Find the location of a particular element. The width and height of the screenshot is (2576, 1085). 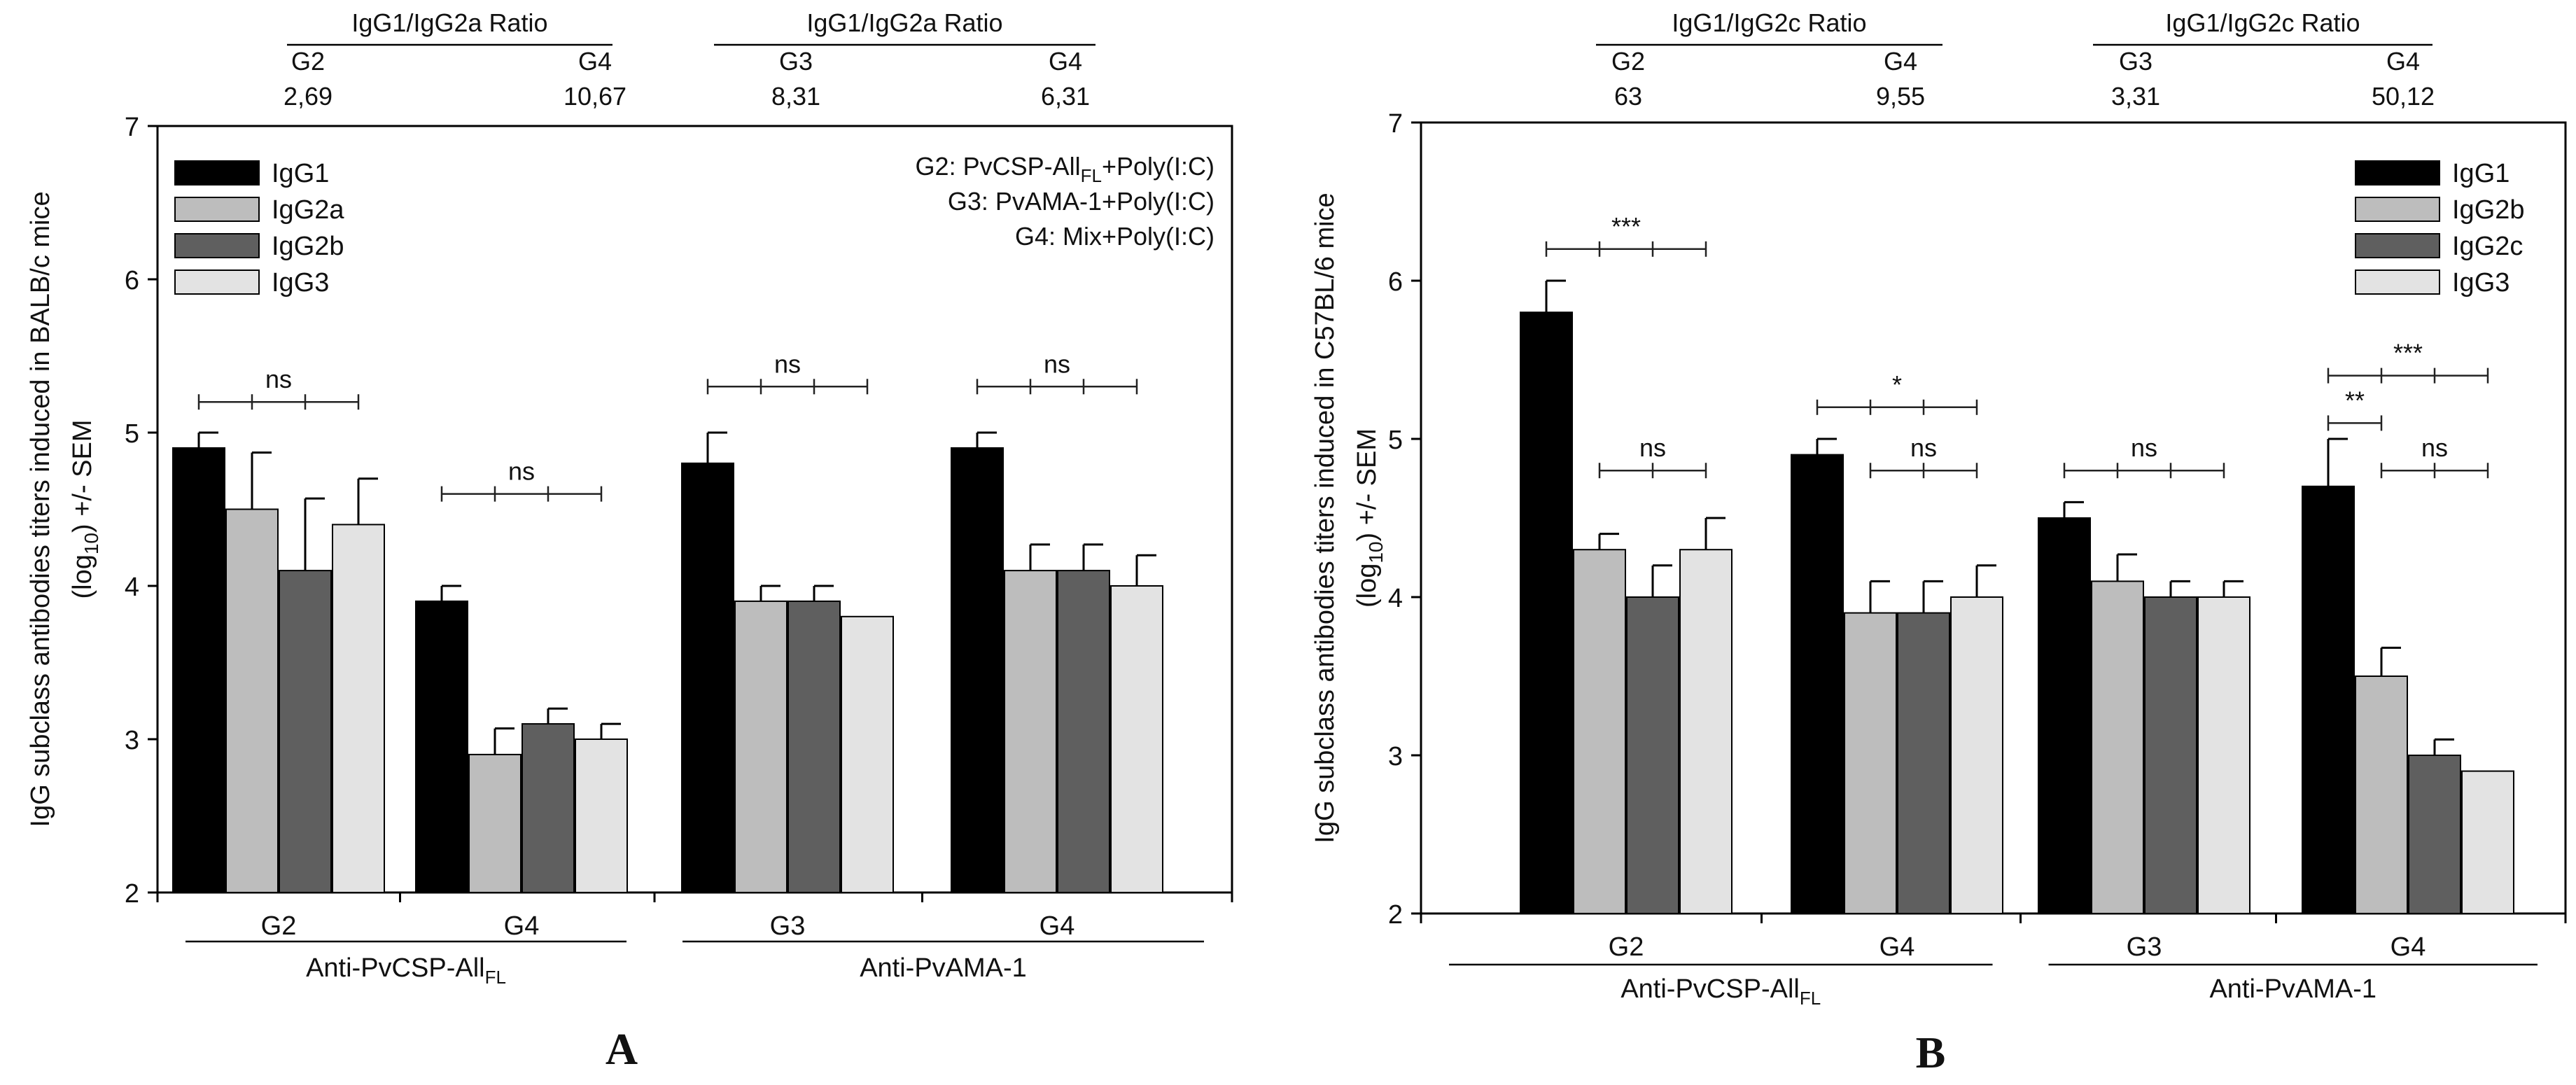

panel-b-legend-swatch-igg2c is located at coordinates (2397, 245).